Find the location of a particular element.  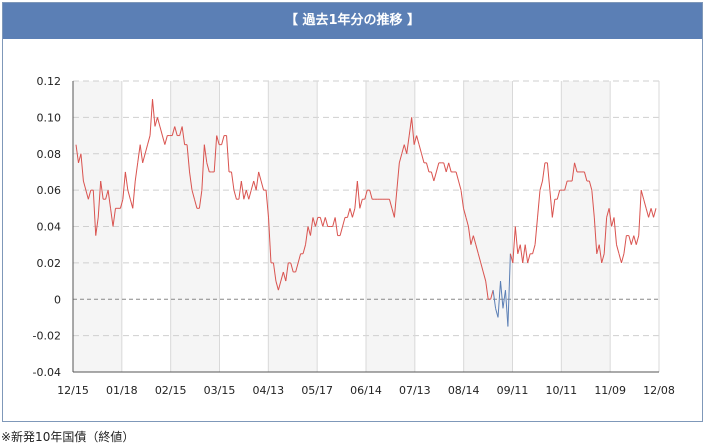

x-tick-label: 12/15 is located at coordinates (73, 390).